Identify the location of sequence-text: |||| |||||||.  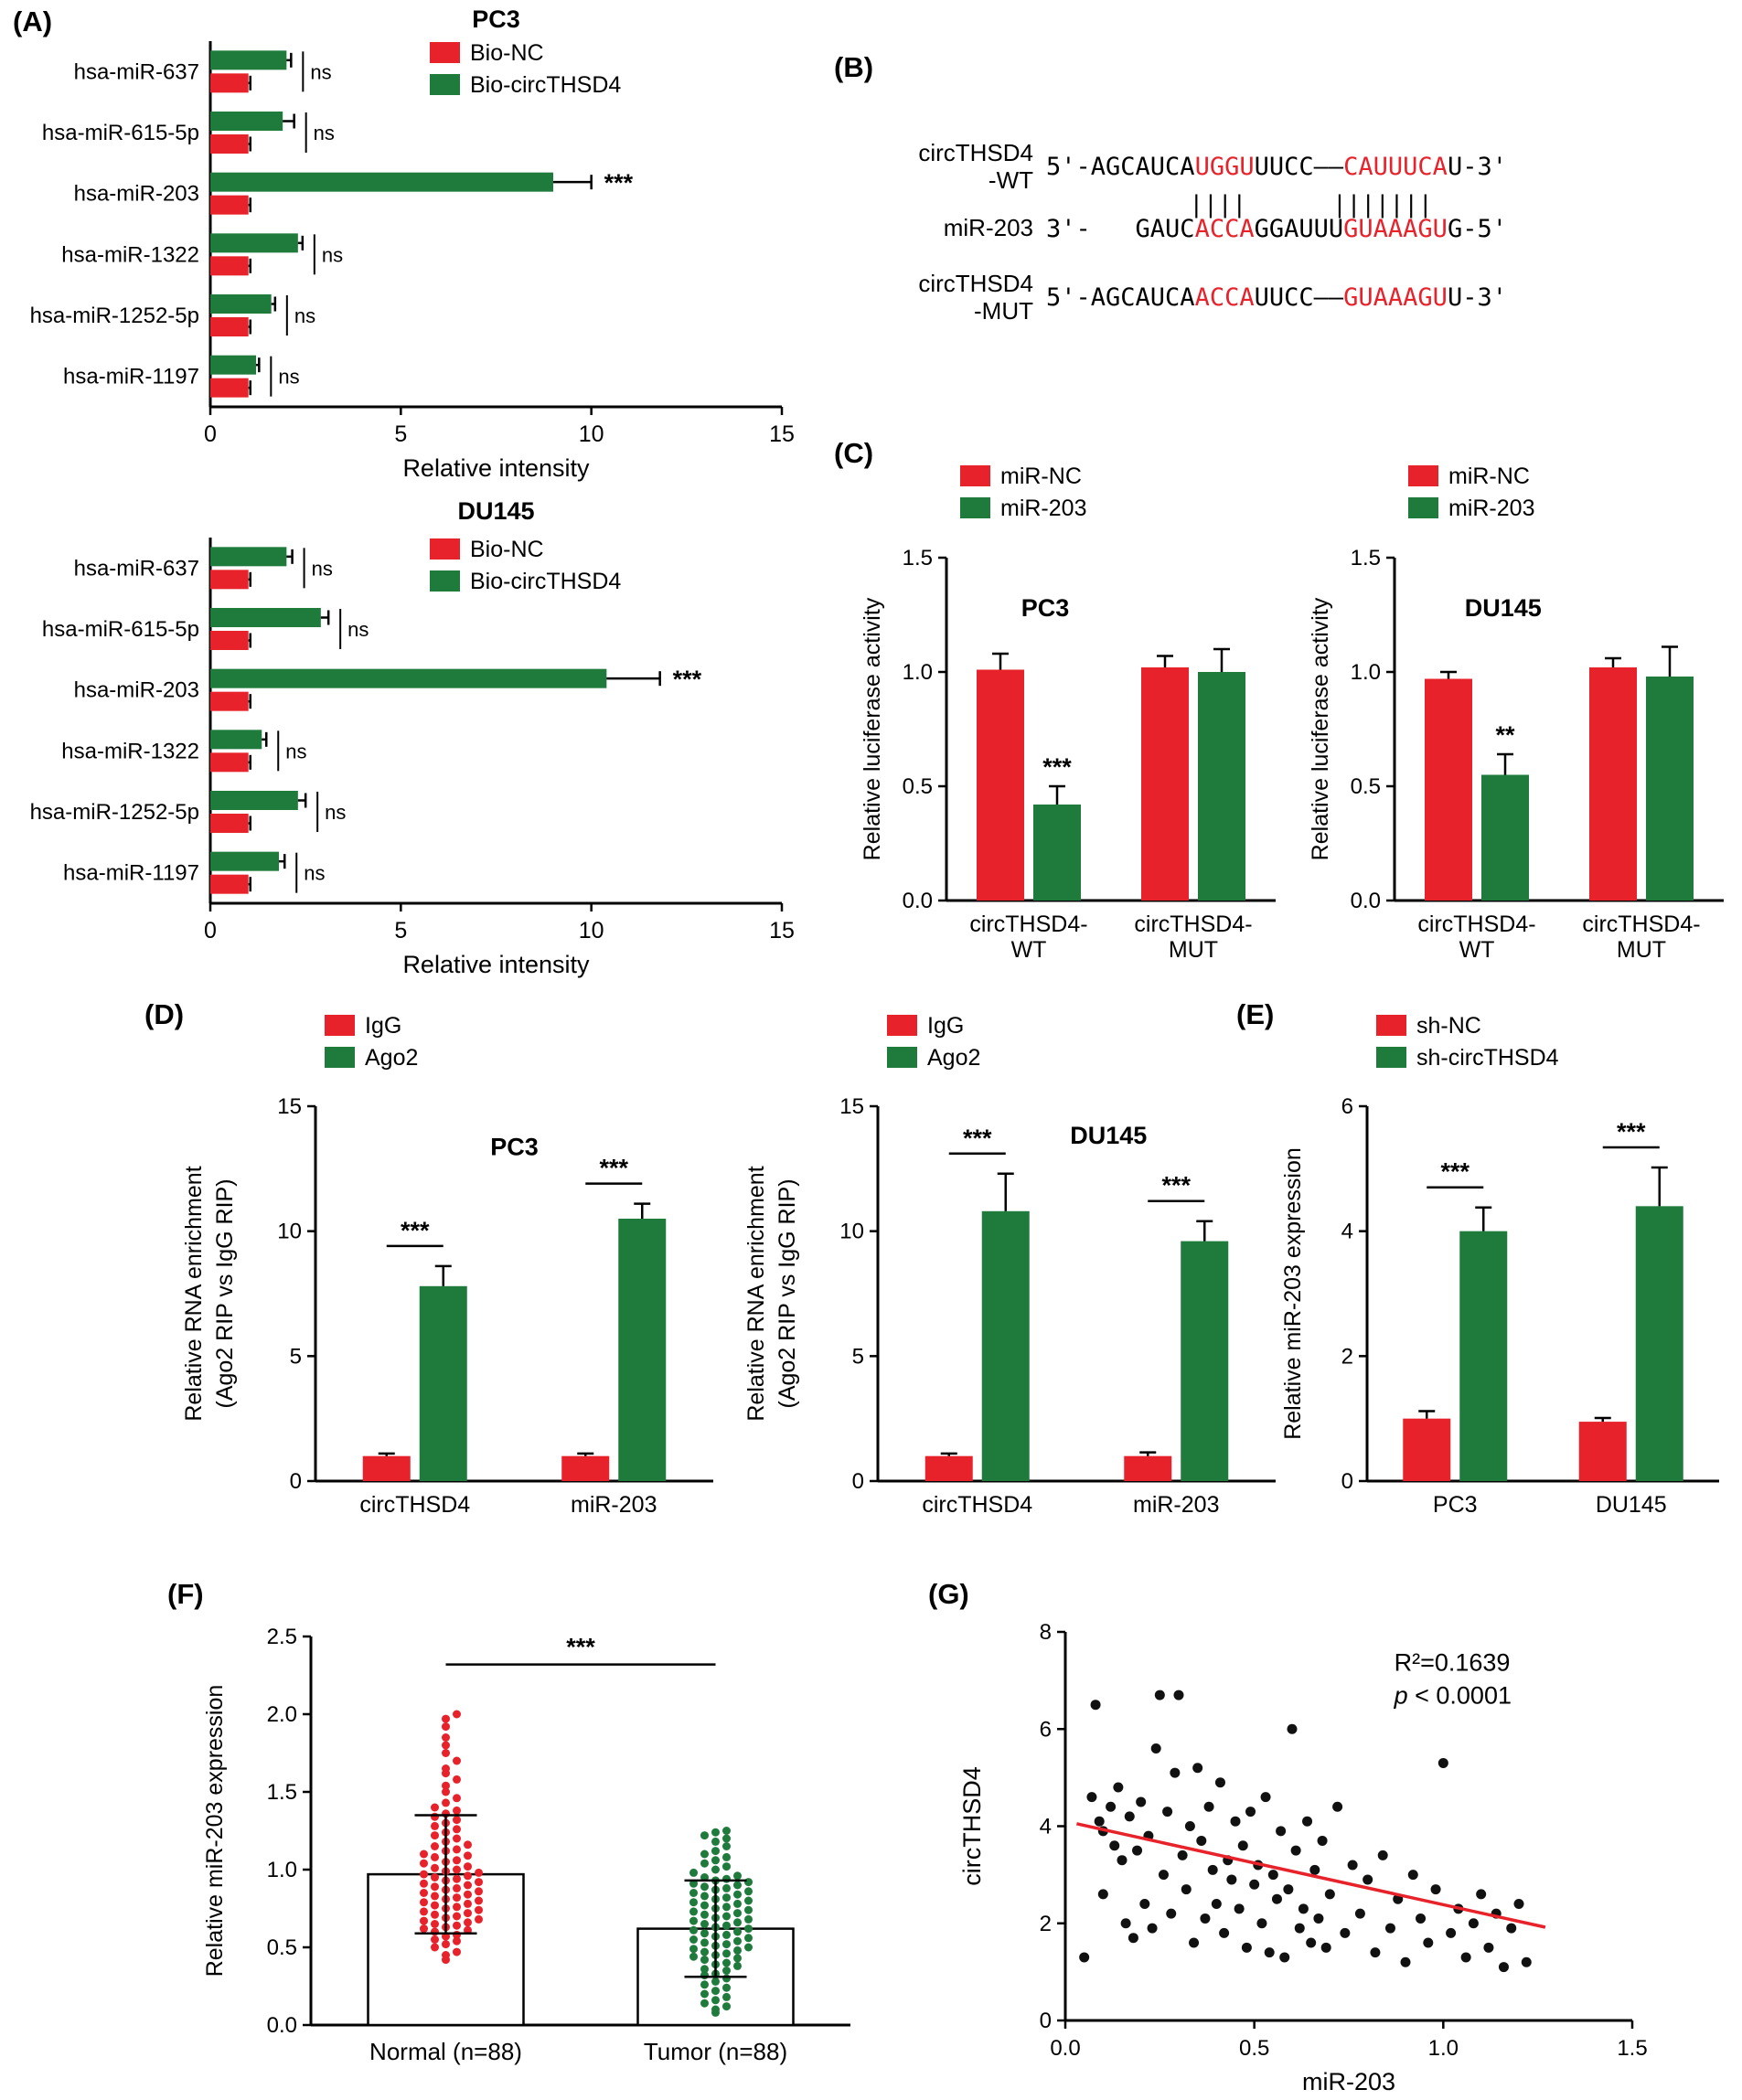
(1239, 205).